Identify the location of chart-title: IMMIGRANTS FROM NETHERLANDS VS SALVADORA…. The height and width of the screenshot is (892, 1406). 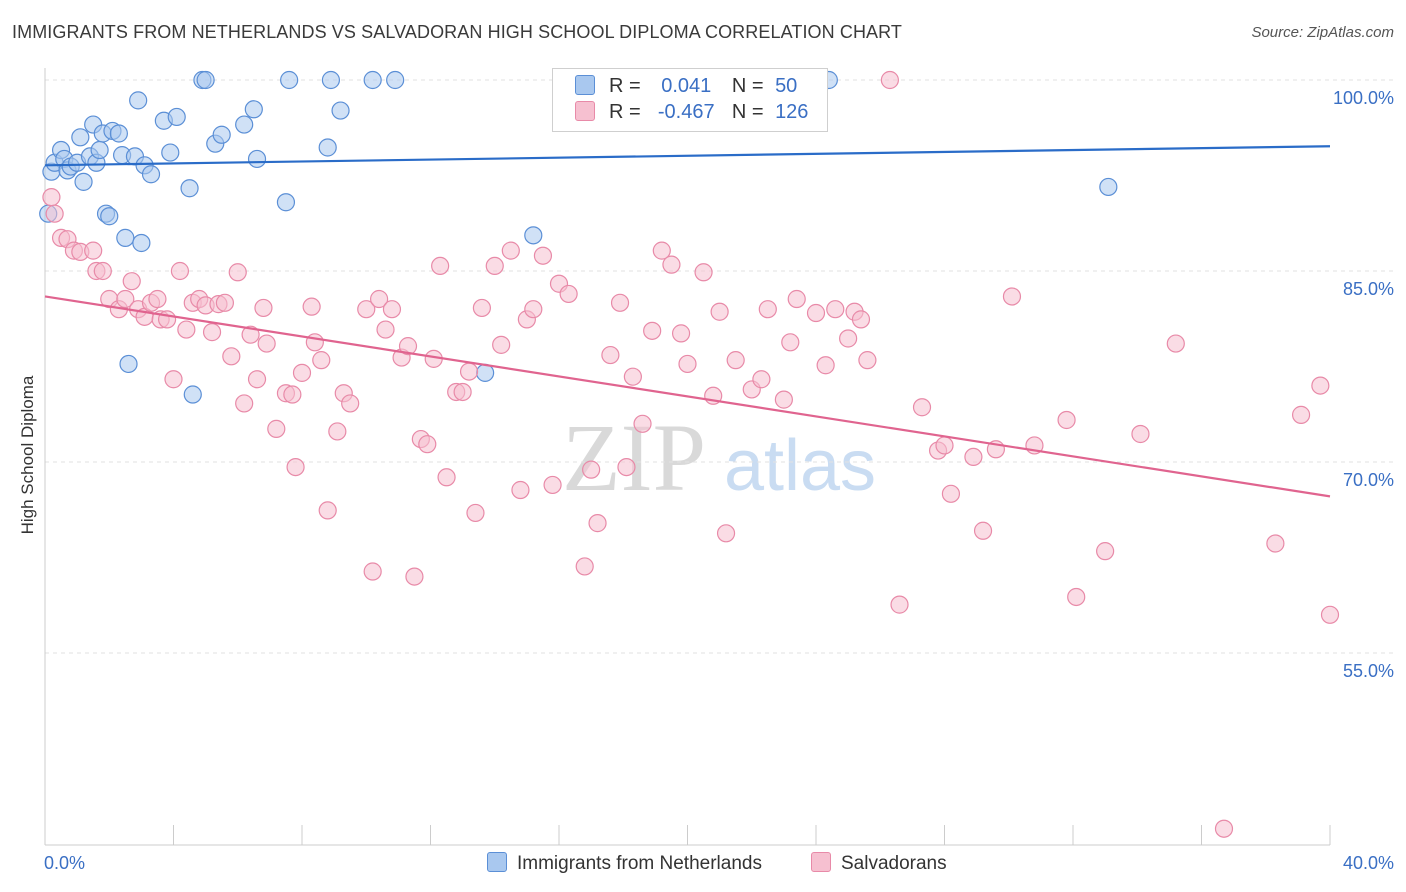
(457, 32).